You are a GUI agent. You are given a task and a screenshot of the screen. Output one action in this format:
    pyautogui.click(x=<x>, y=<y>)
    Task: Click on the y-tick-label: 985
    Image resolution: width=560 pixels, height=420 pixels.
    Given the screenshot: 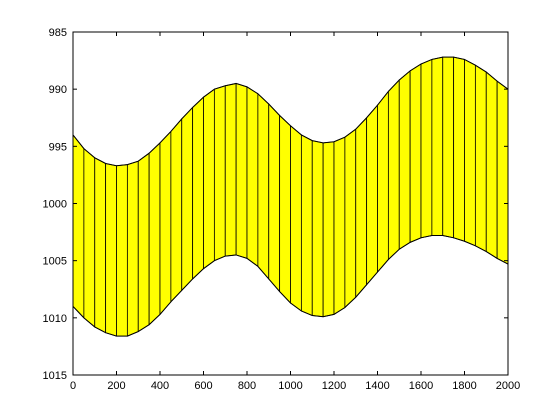 What is the action you would take?
    pyautogui.click(x=58, y=33)
    